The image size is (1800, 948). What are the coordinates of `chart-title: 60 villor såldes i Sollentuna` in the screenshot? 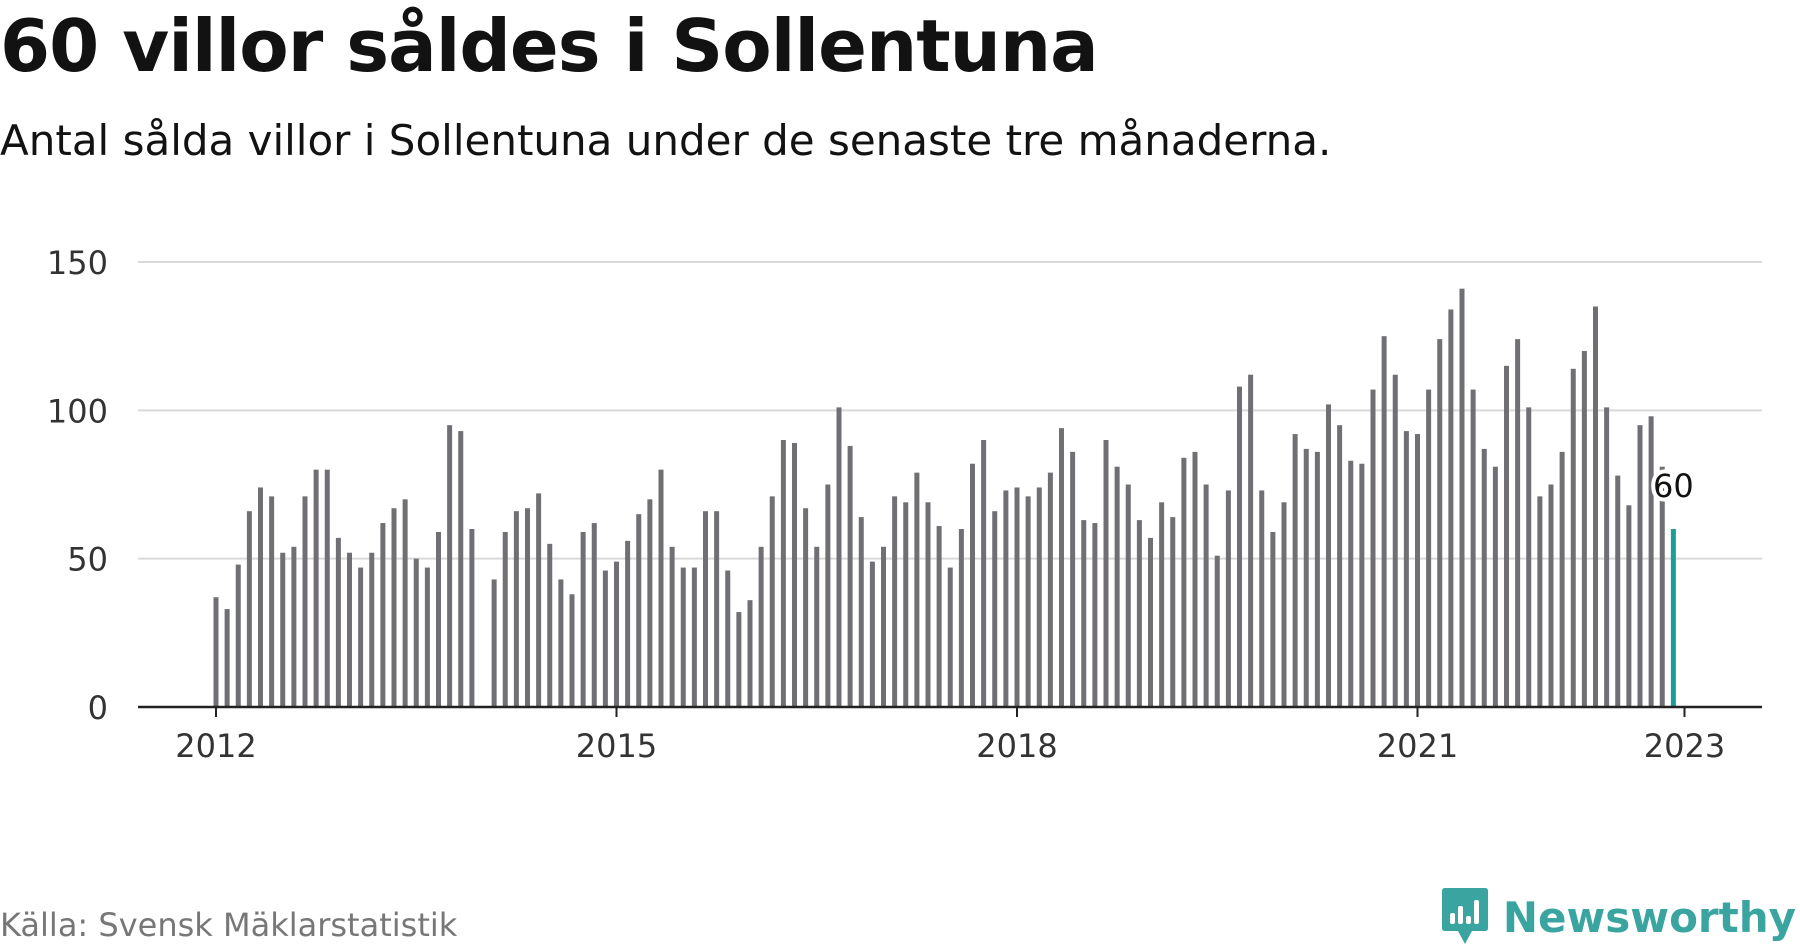 It's located at (549, 46).